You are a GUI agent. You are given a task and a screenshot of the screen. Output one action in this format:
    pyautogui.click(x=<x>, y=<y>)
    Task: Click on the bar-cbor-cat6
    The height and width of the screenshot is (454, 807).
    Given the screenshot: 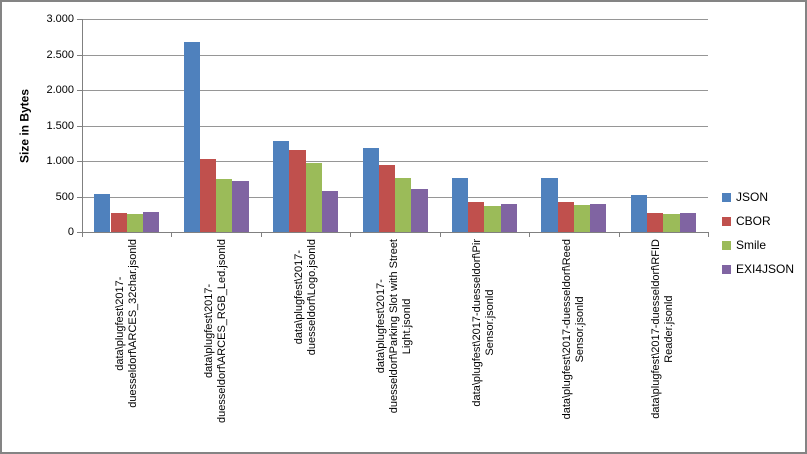 What is the action you would take?
    pyautogui.click(x=565, y=216)
    